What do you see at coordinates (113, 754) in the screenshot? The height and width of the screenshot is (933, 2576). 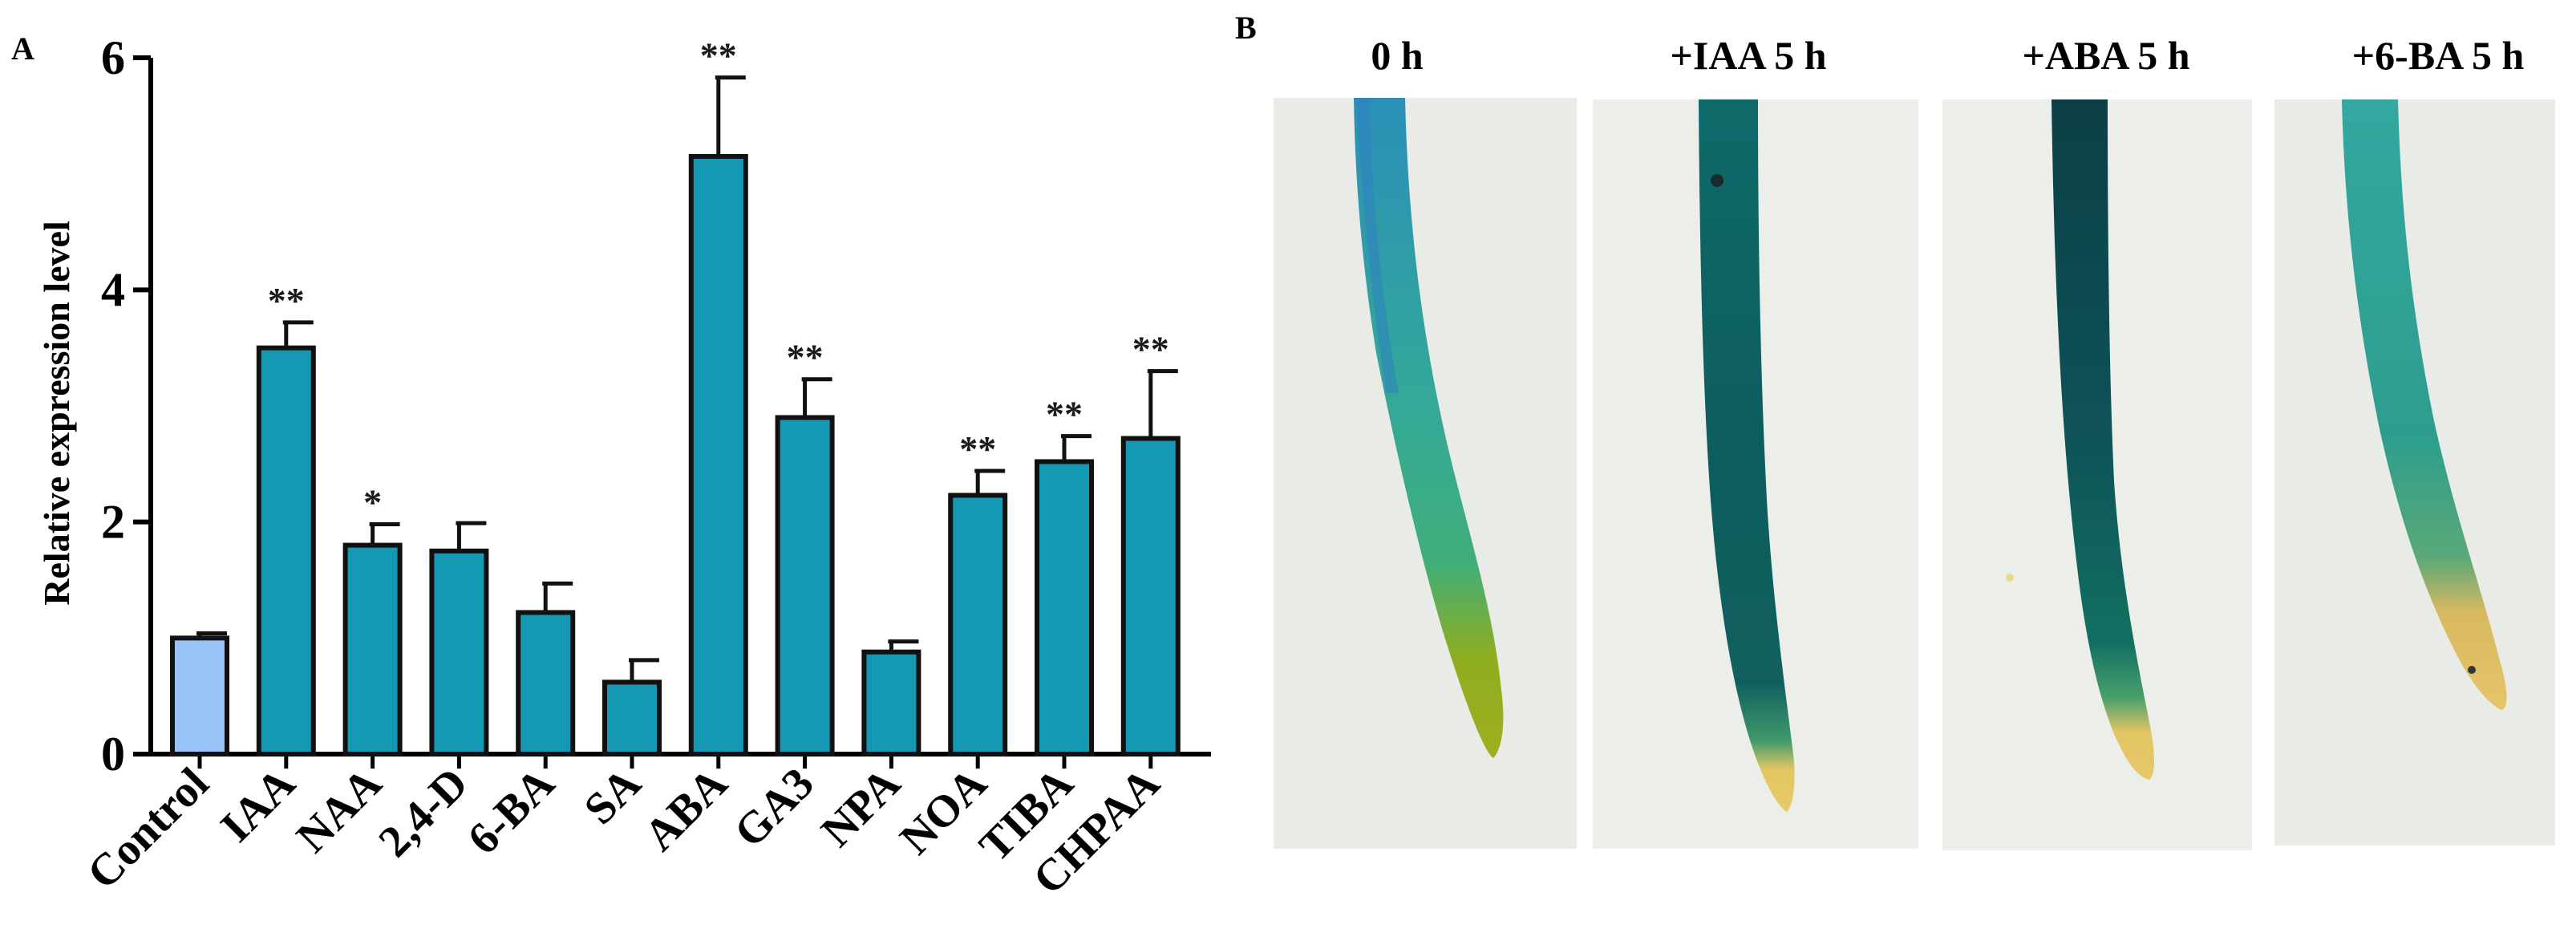 I see `y-tick-label: 0` at bounding box center [113, 754].